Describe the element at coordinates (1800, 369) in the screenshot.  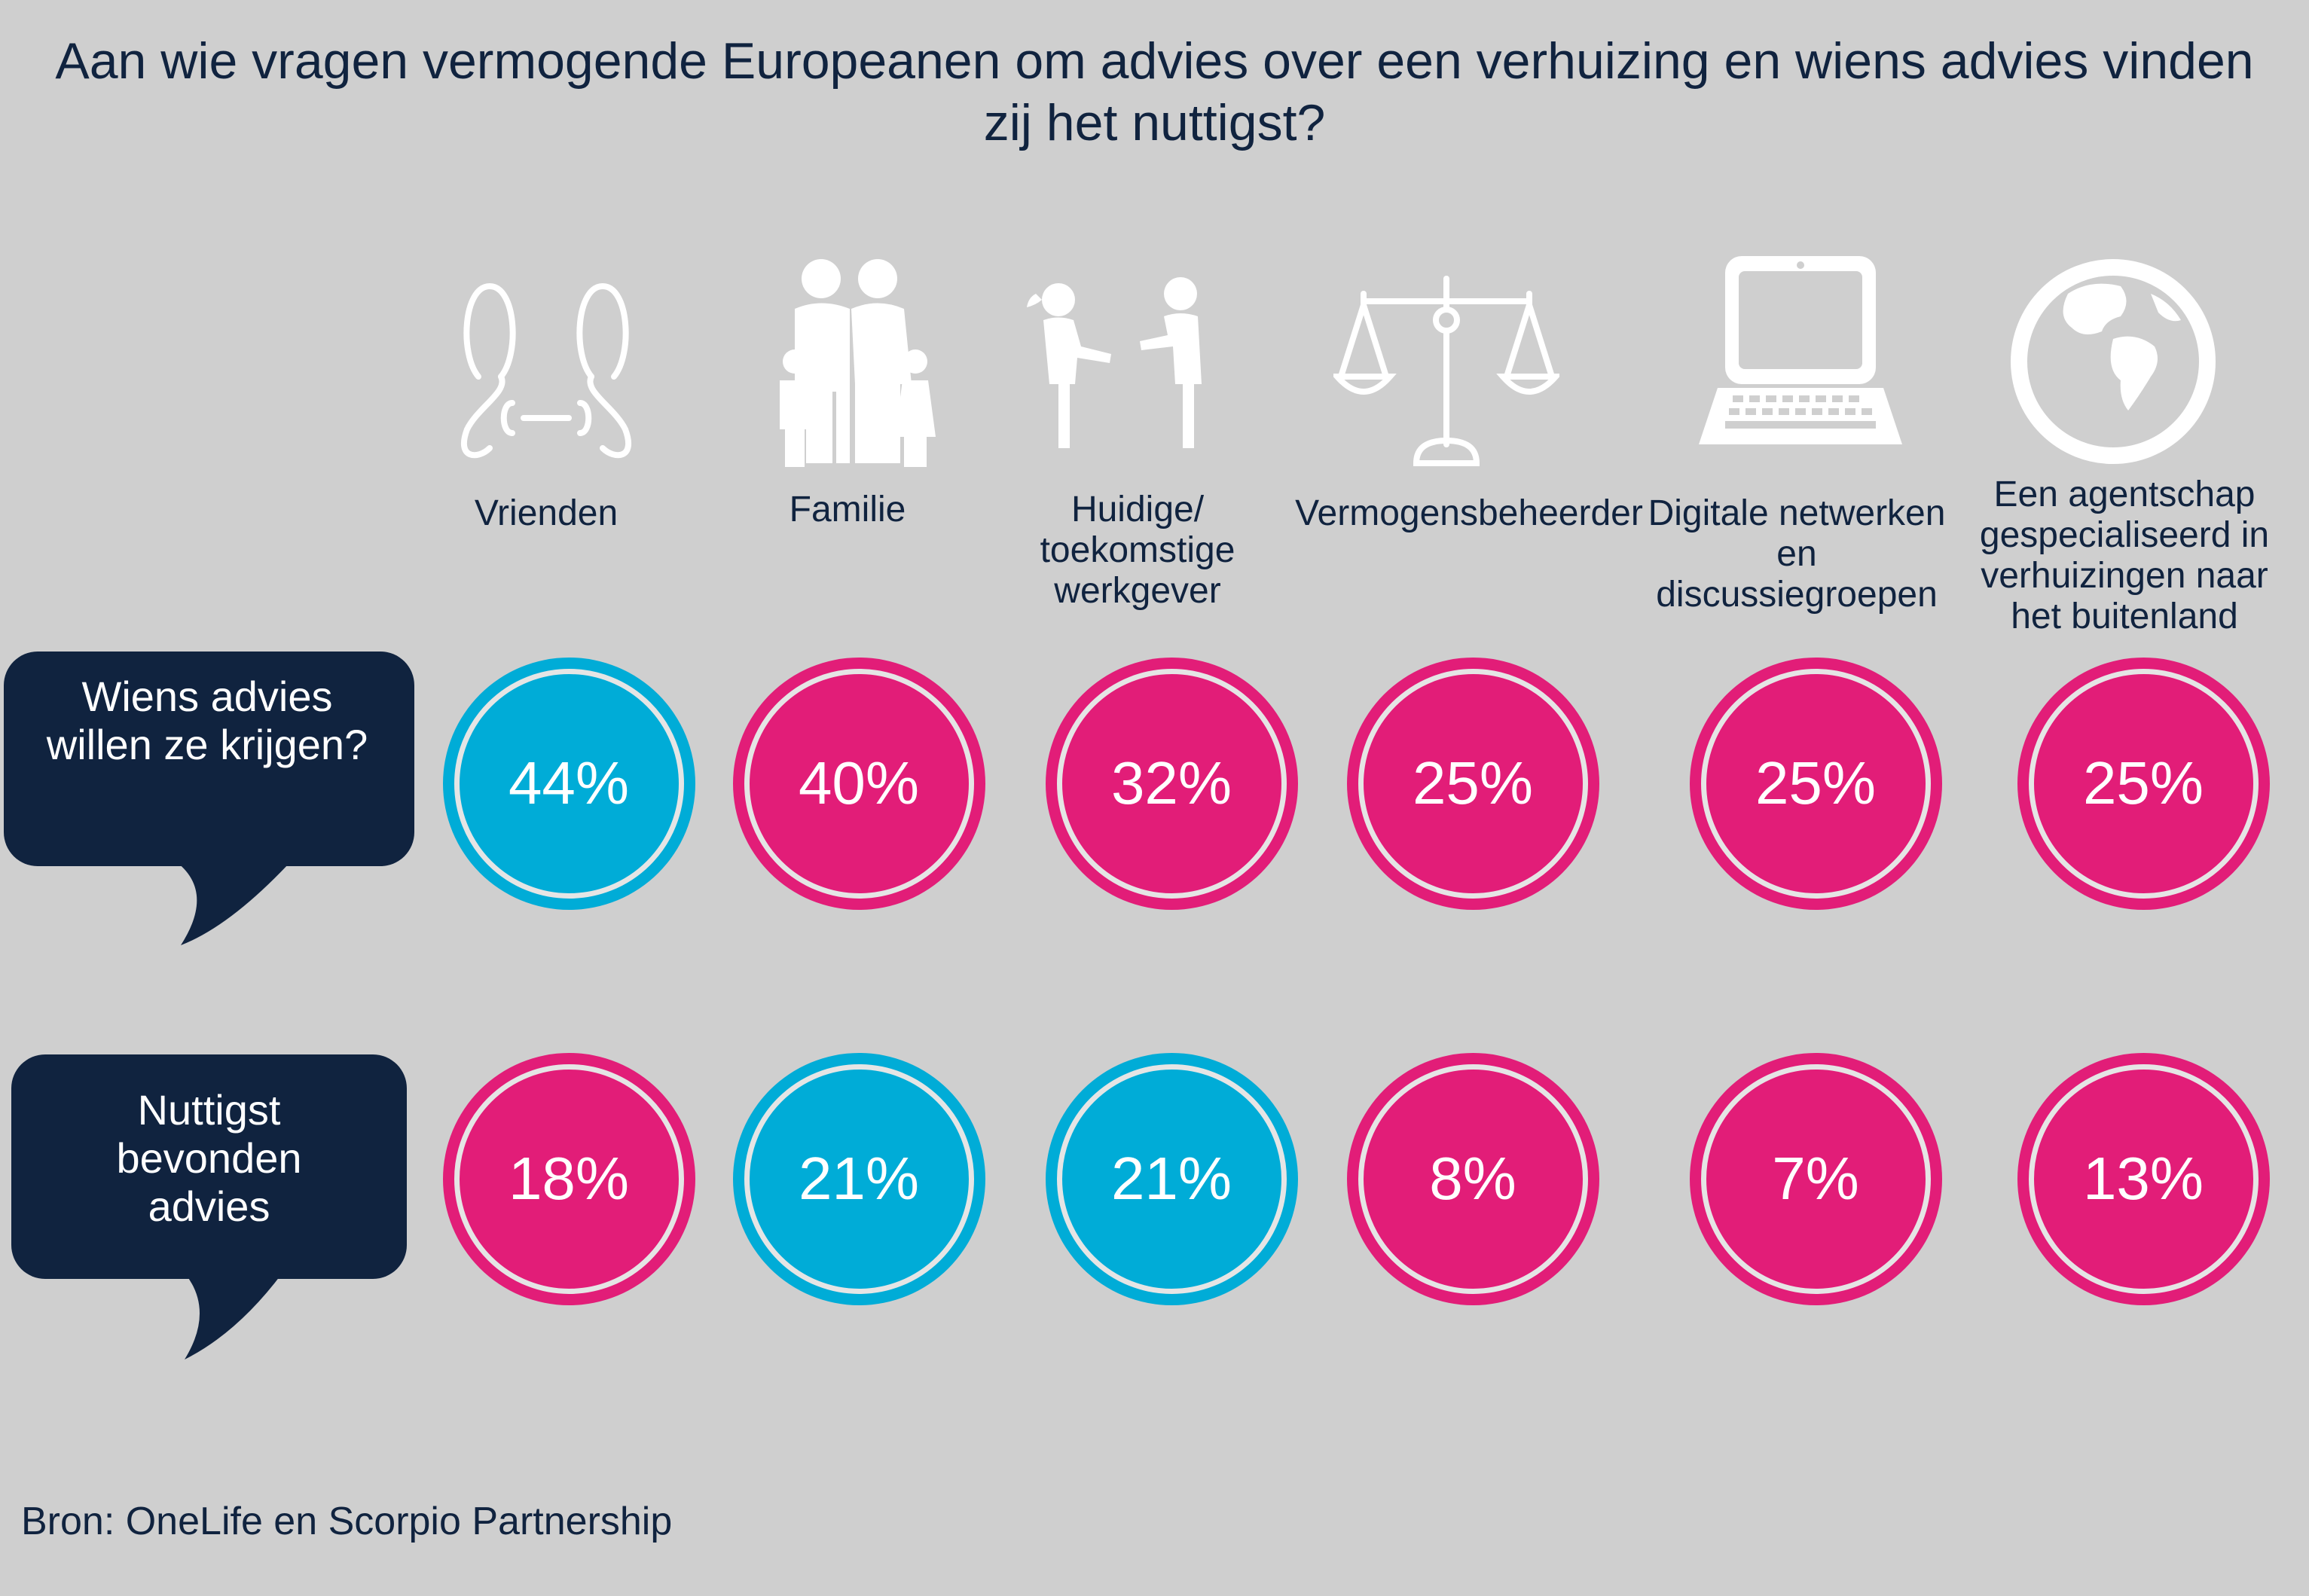
I see `laptop-icon` at that location.